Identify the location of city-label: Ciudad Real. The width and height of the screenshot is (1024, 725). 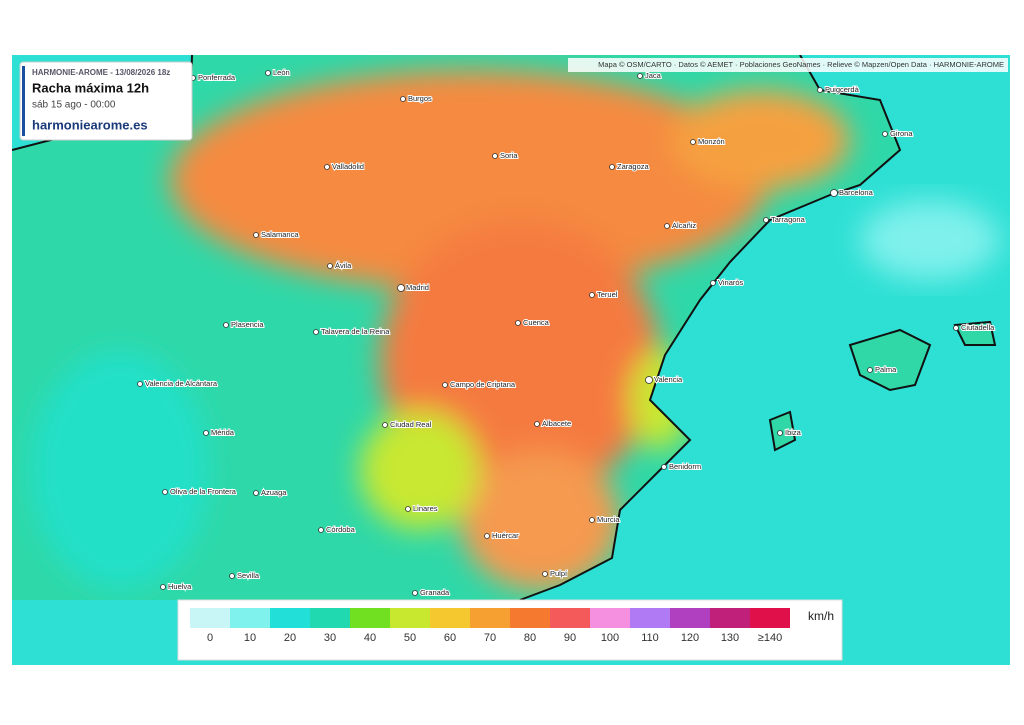
(411, 424).